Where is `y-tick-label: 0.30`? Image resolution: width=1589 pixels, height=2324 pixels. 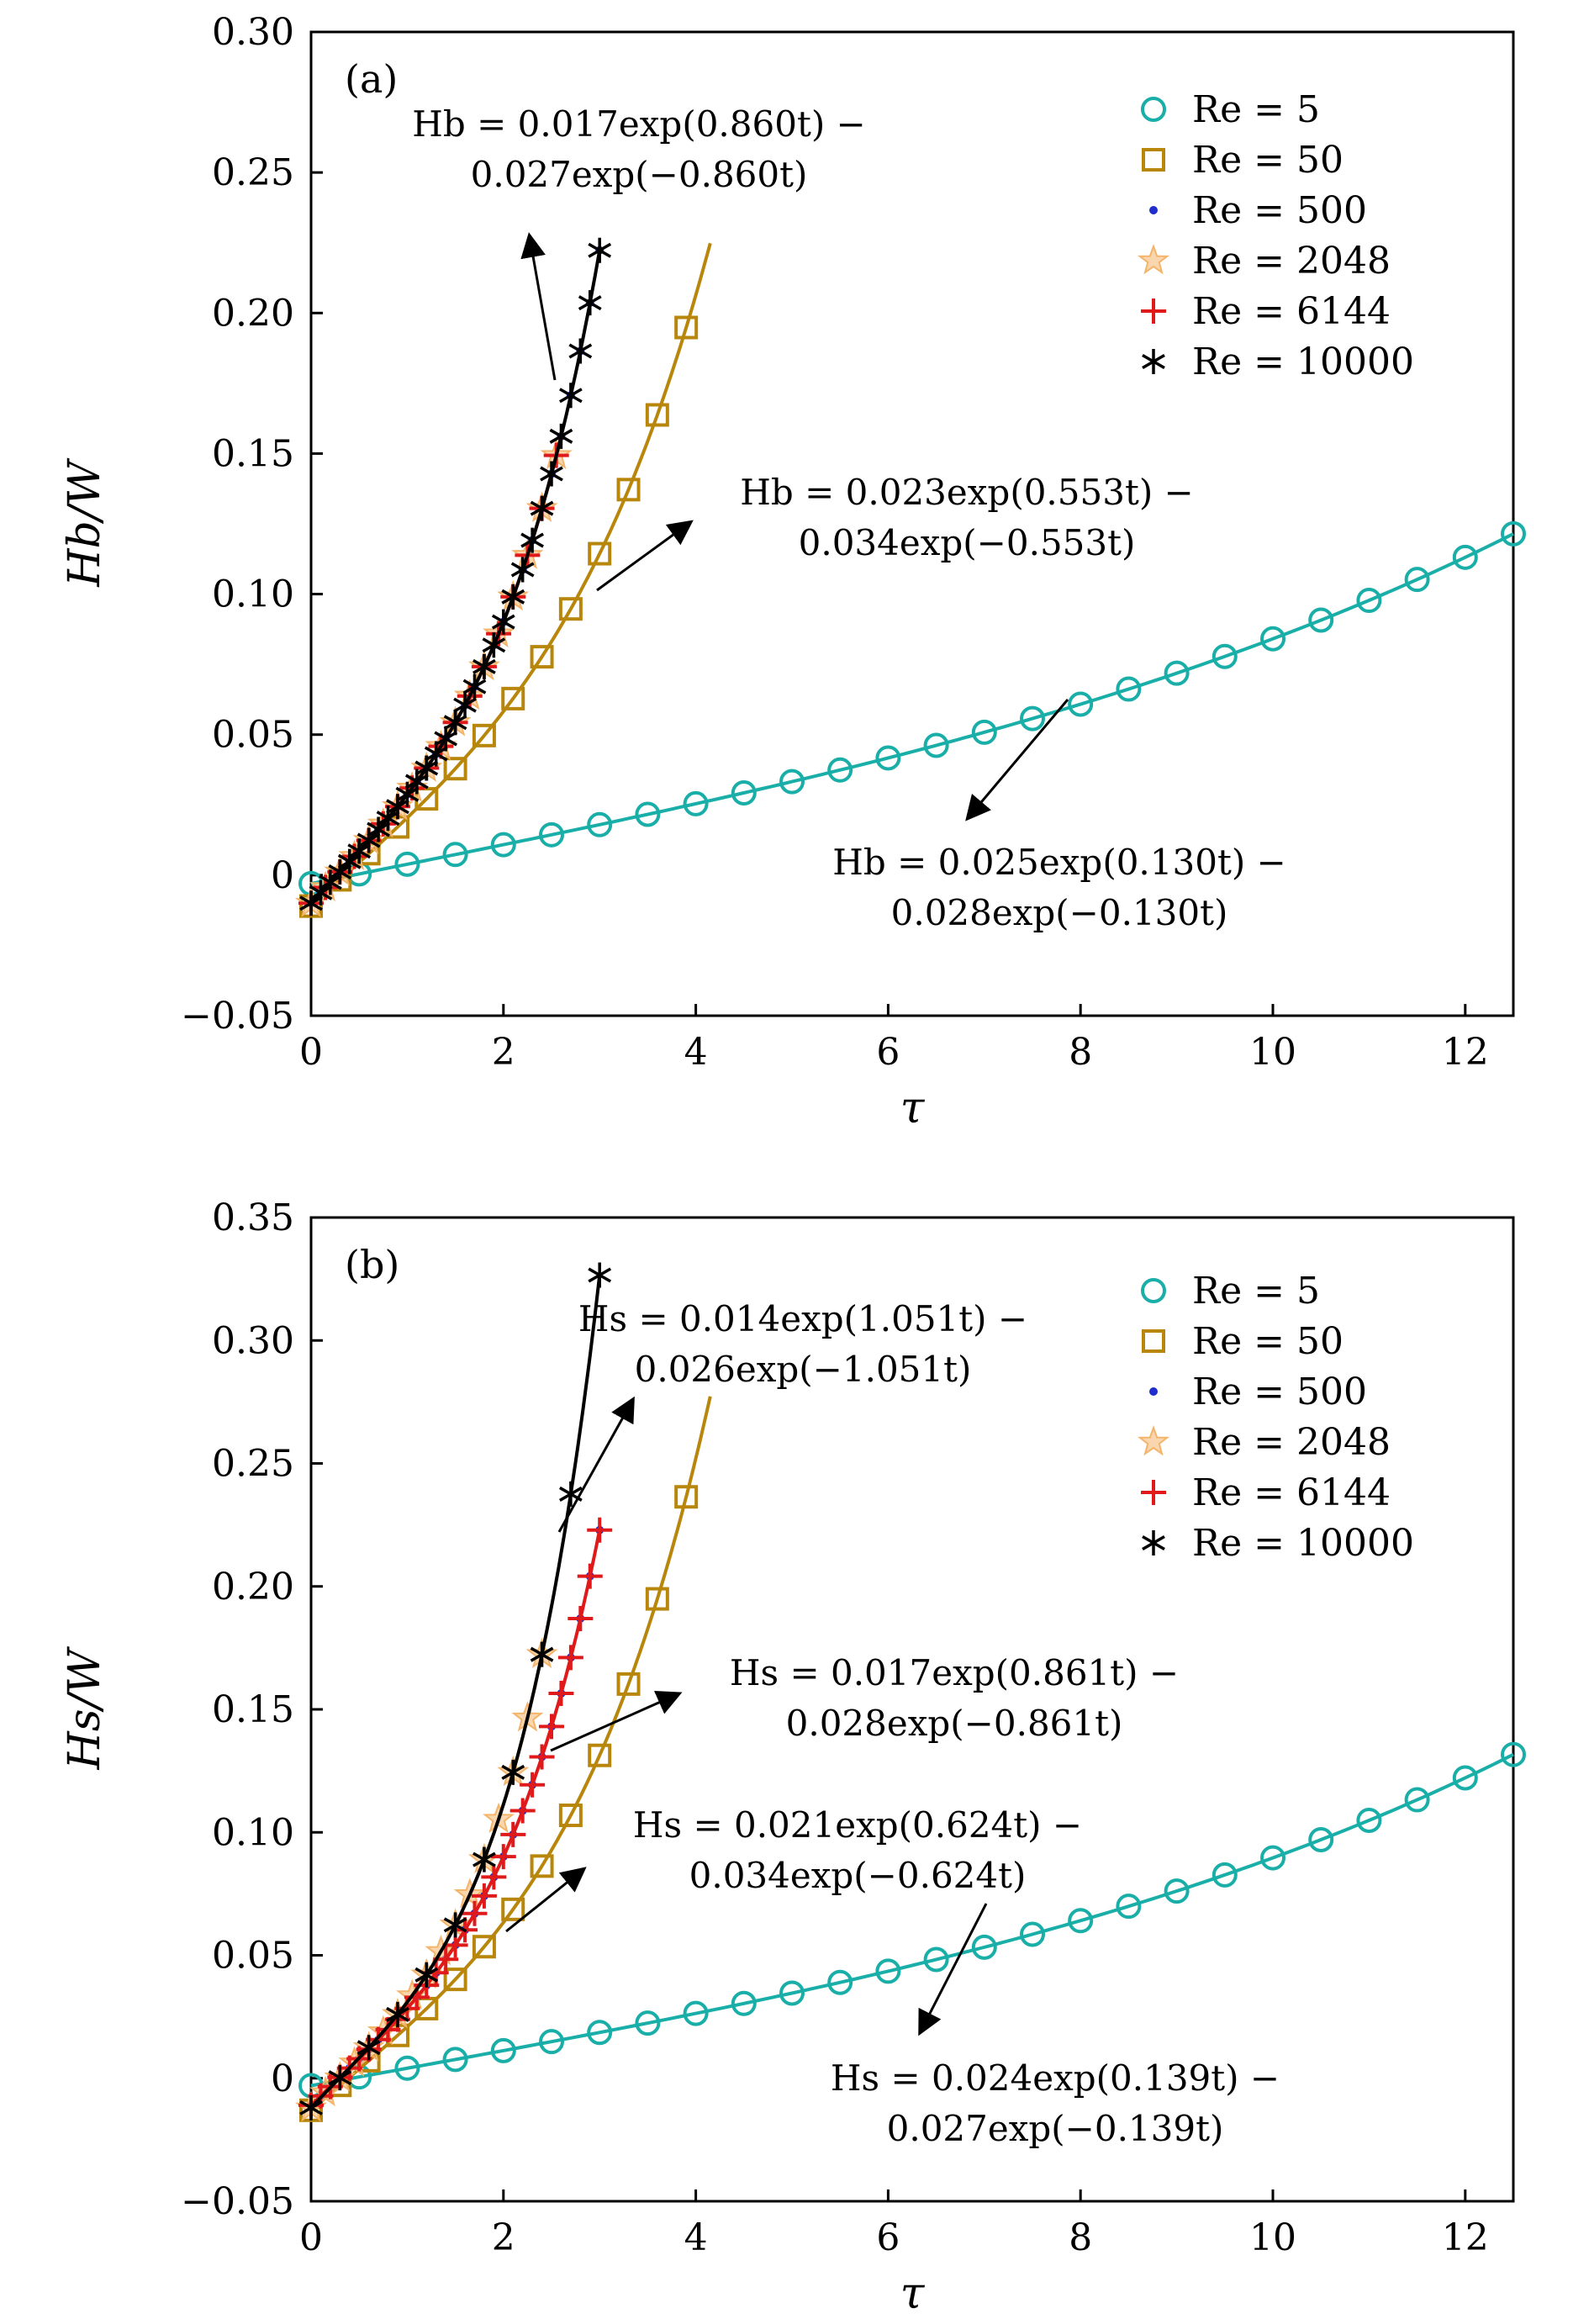
y-tick-label: 0.30 is located at coordinates (253, 1340).